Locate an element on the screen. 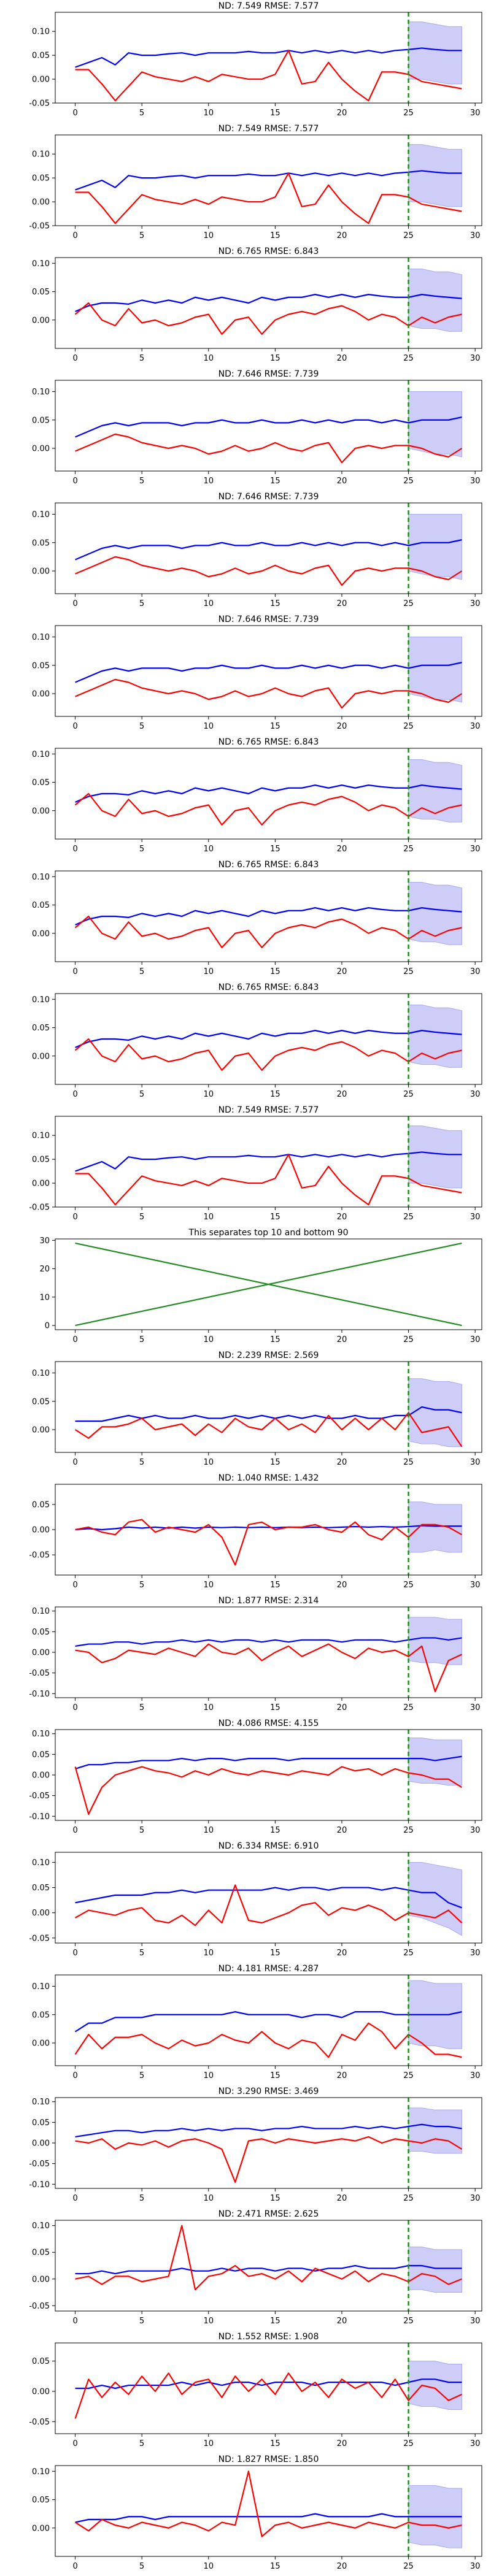  chart-title: ND: 7.646 RMSE: 7.739 is located at coordinates (268, 374).